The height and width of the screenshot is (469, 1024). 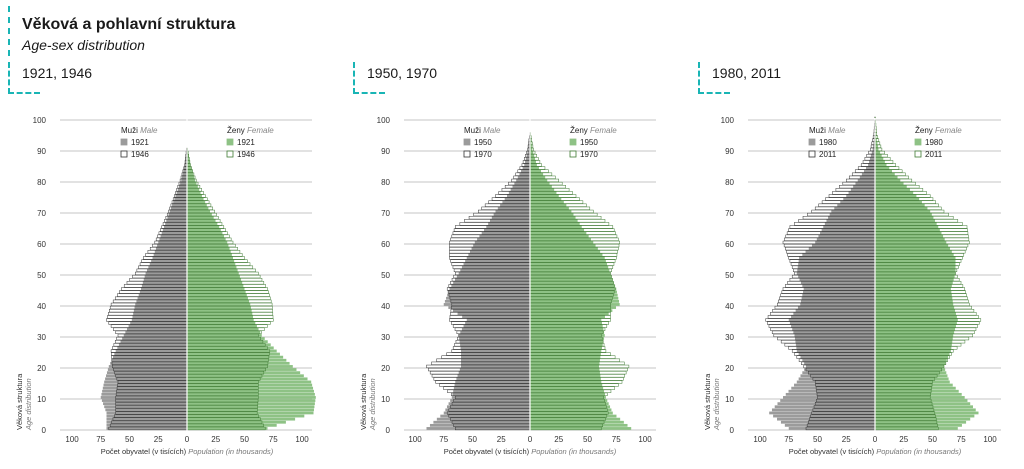 What do you see at coordinates (828, 154) in the screenshot?
I see `legend-male-outline-label: 2011` at bounding box center [828, 154].